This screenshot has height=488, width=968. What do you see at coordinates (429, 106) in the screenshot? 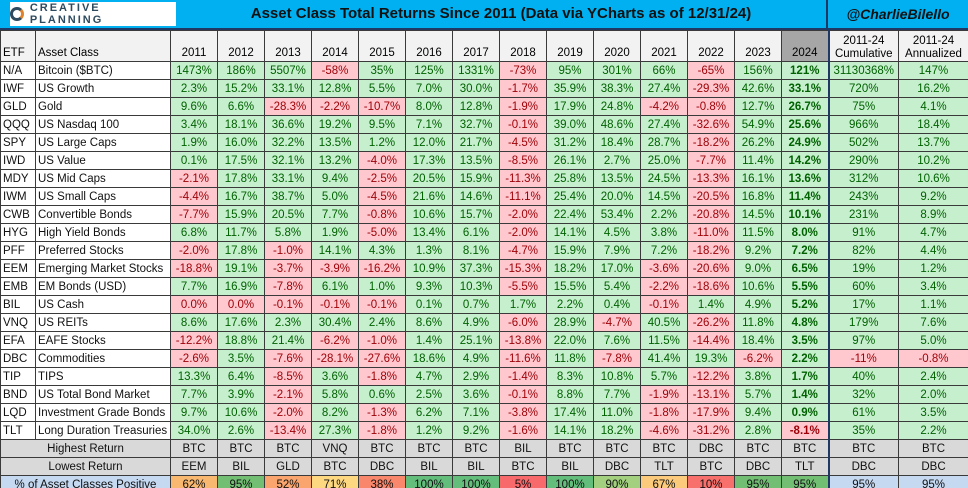
I see `return-cell-2016: 8.0%` at bounding box center [429, 106].